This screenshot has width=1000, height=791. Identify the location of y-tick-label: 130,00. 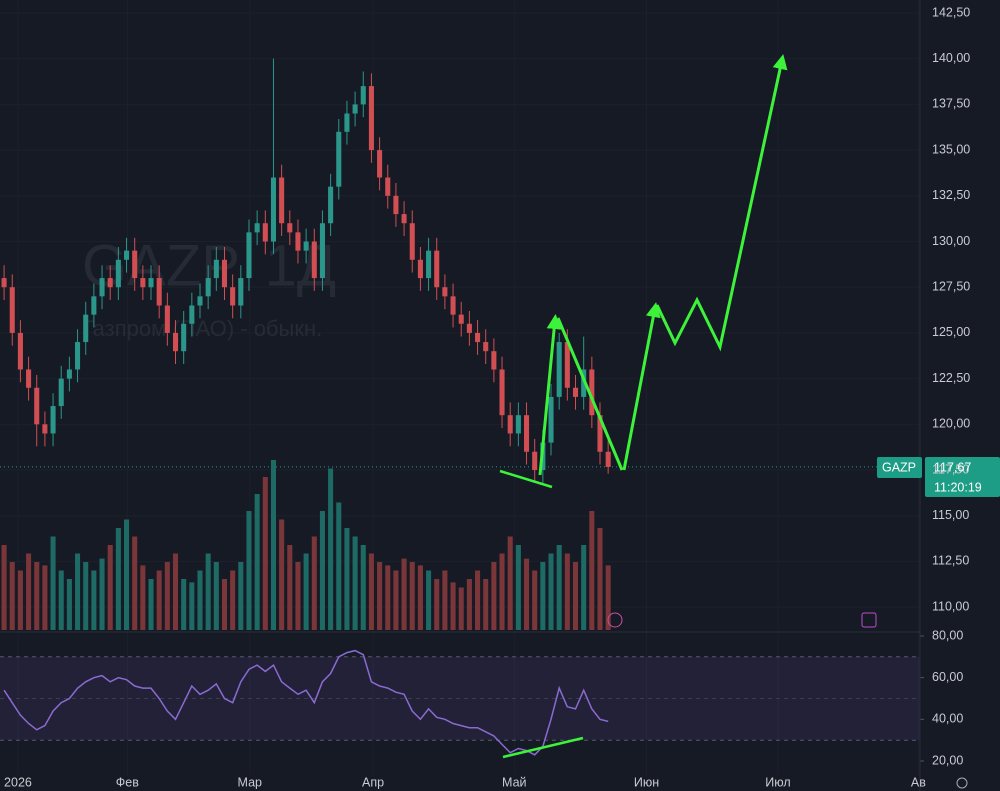
(951, 241).